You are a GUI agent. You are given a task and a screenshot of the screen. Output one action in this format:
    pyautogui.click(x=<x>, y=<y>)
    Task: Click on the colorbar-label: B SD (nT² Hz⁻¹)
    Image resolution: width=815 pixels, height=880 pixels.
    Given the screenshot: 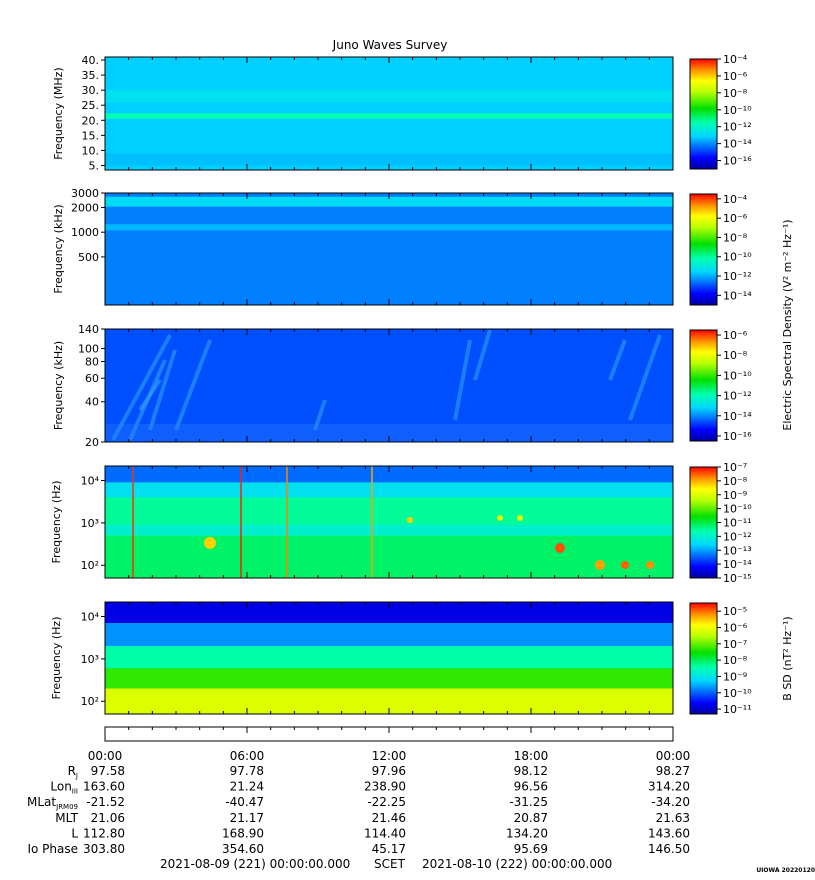 What is the action you would take?
    pyautogui.click(x=787, y=658)
    